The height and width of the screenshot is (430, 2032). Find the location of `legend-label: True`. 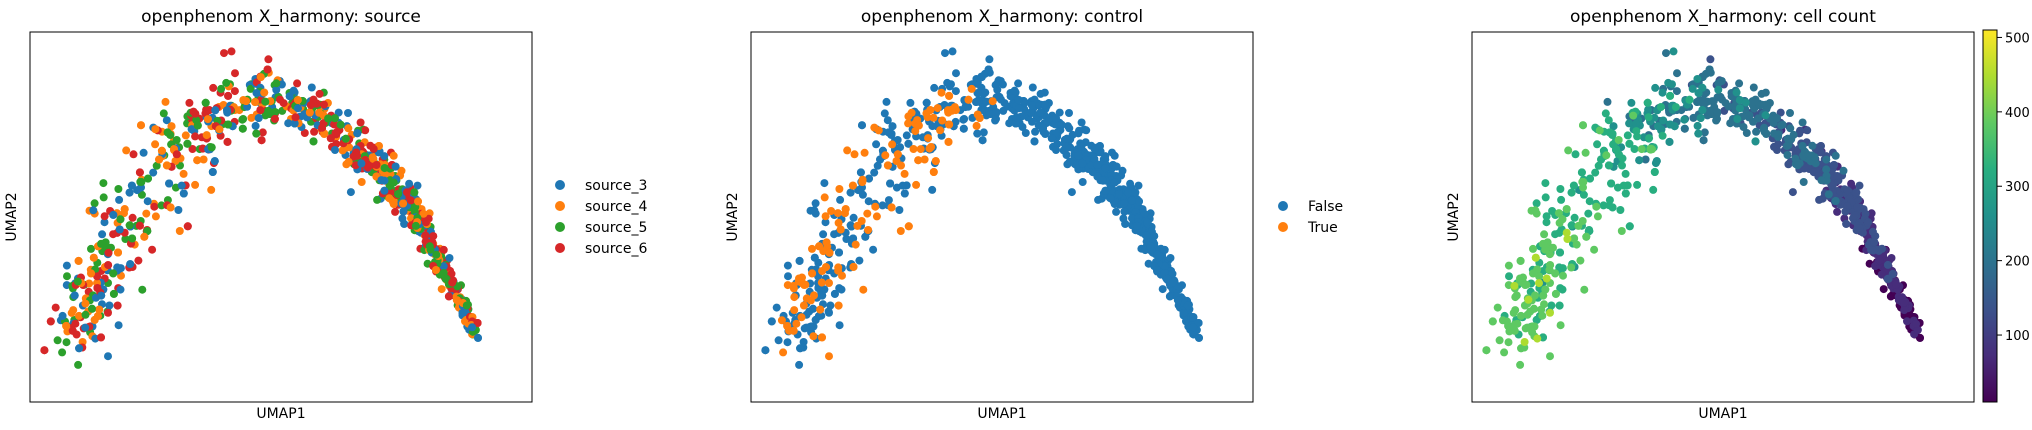

legend-label: True is located at coordinates (1322, 228).